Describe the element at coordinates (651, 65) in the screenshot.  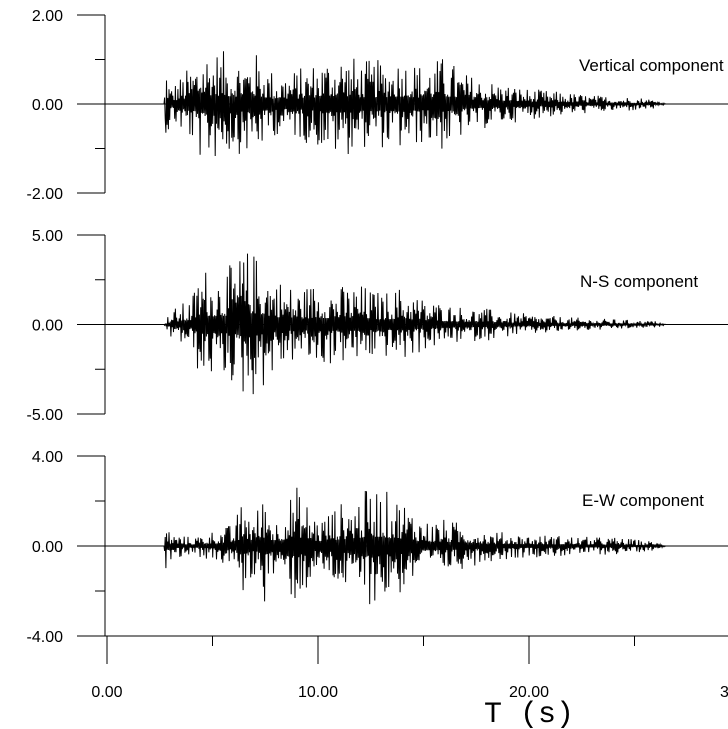
I see `component-label: Vertical component` at that location.